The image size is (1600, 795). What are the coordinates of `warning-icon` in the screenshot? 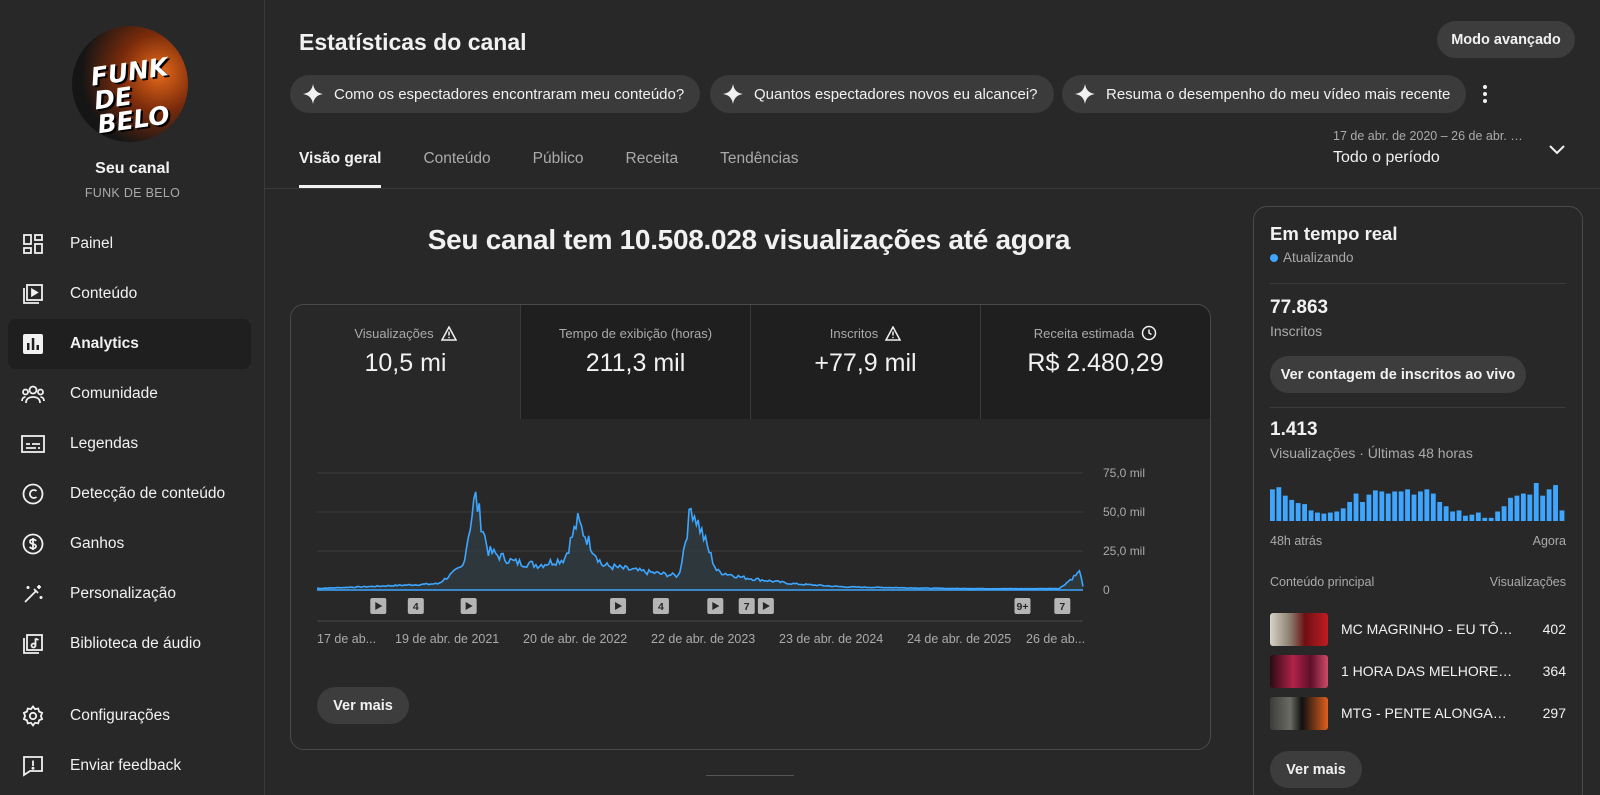 It's located at (893, 333).